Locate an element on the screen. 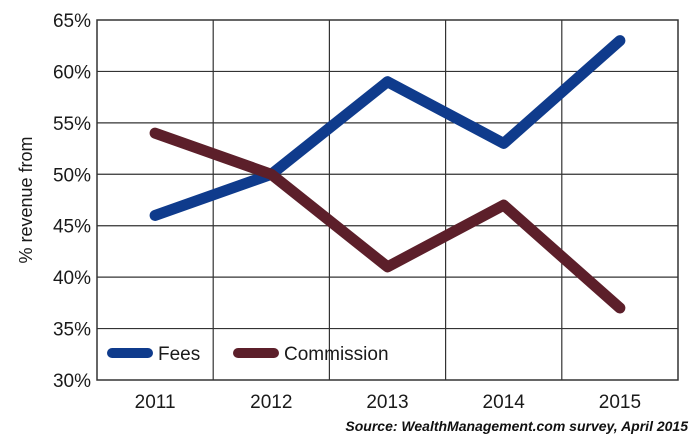  y-tick-label: 50% is located at coordinates (72, 175).